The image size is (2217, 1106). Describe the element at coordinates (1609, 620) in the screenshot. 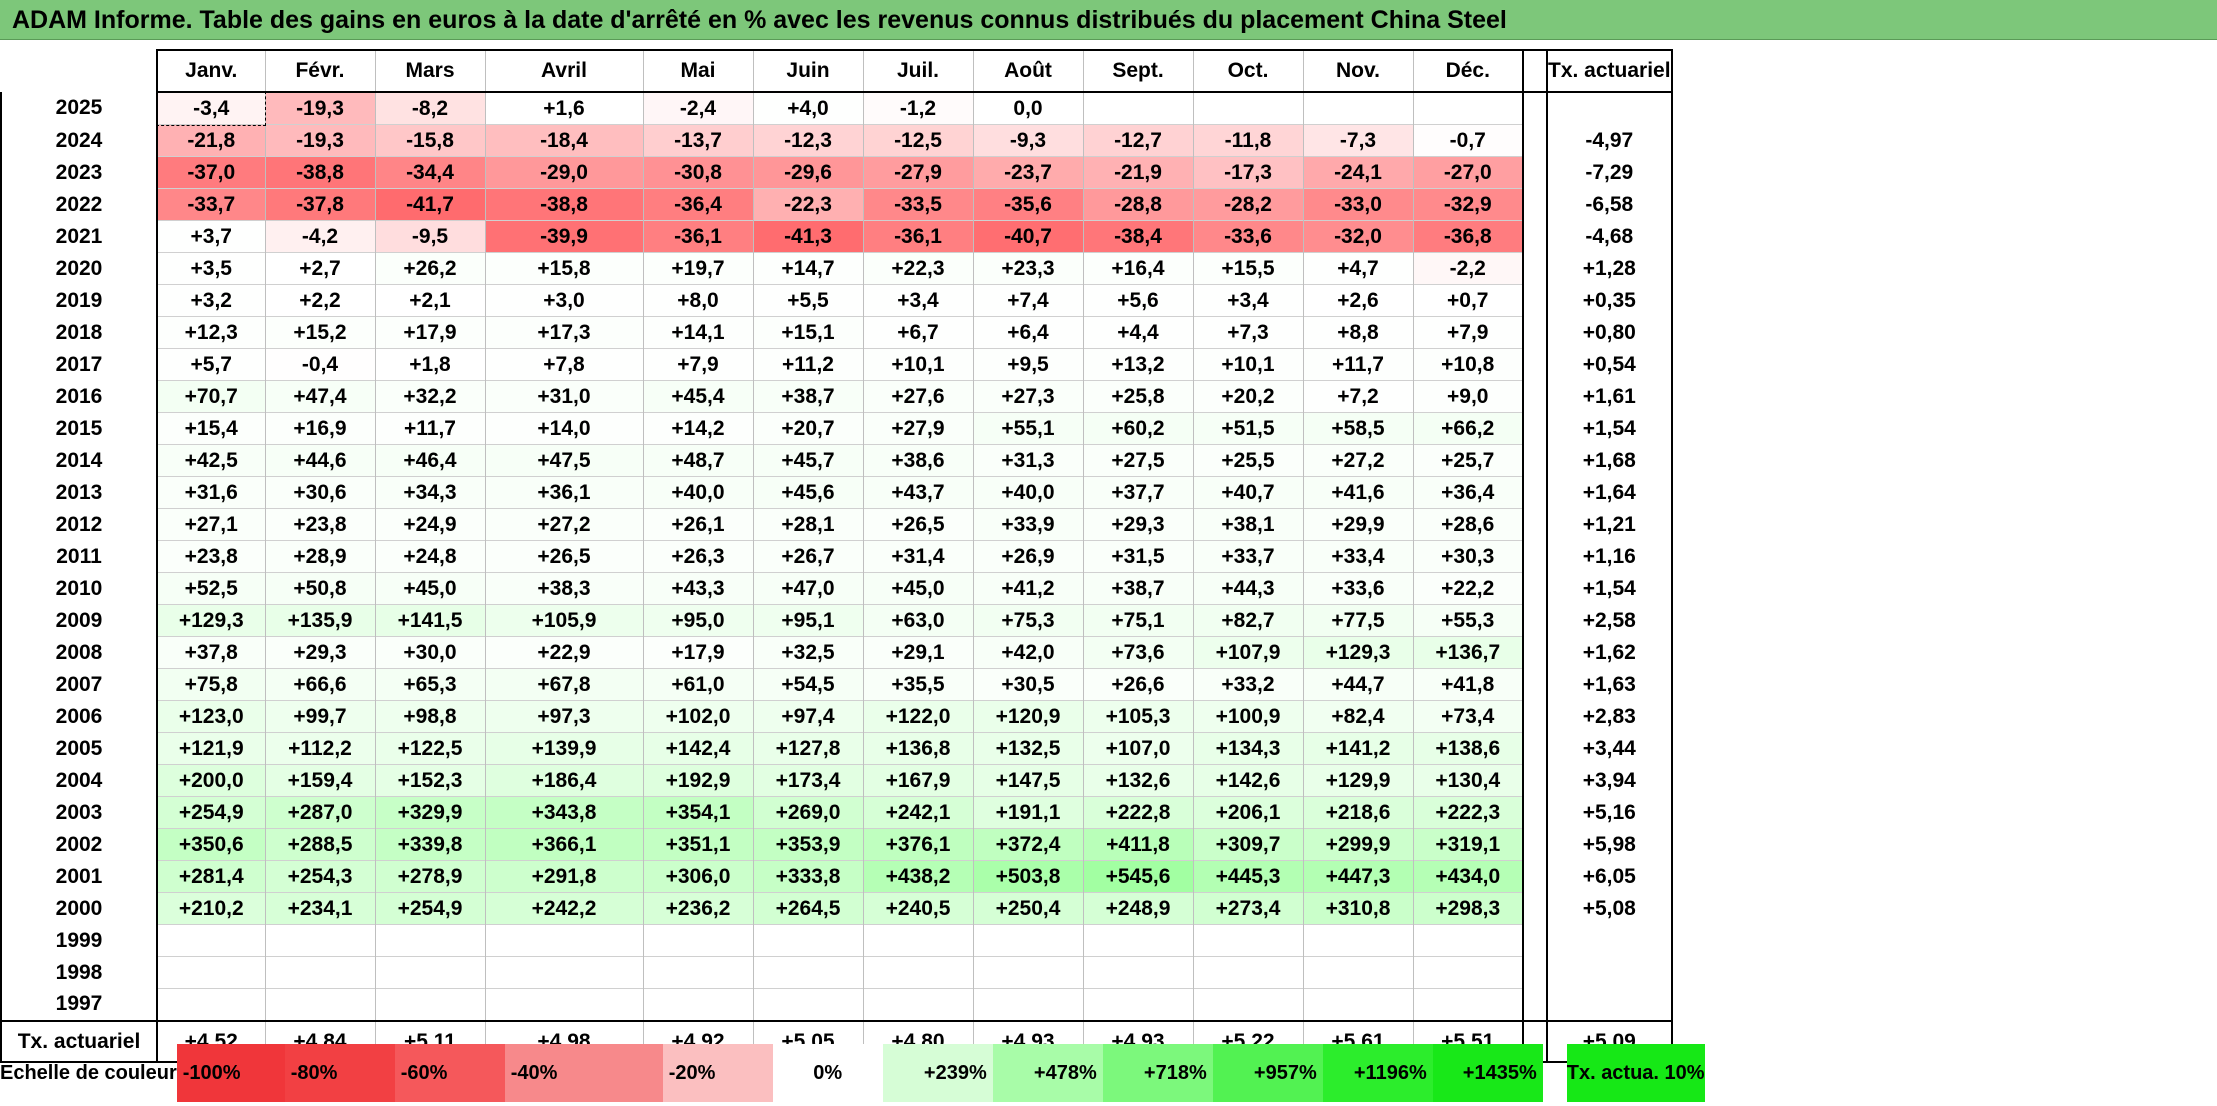

I see `annual-rate: +2,58` at that location.